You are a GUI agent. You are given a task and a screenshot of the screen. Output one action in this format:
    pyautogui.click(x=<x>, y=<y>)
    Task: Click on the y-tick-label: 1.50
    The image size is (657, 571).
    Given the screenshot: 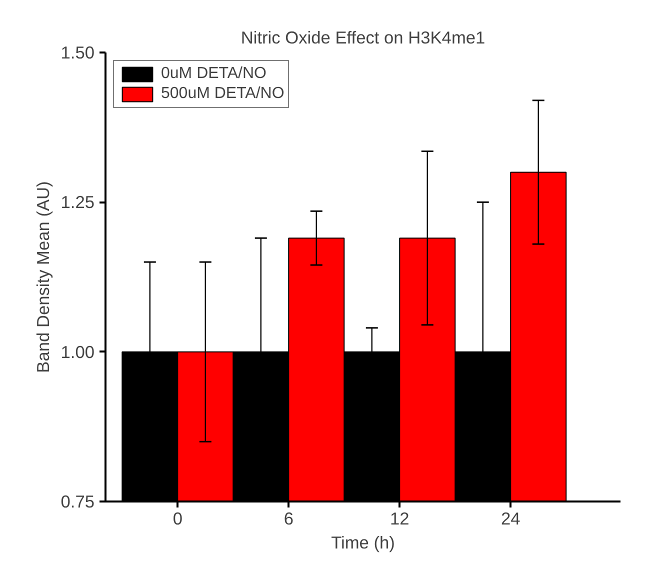 What is the action you would take?
    pyautogui.click(x=77, y=52)
    